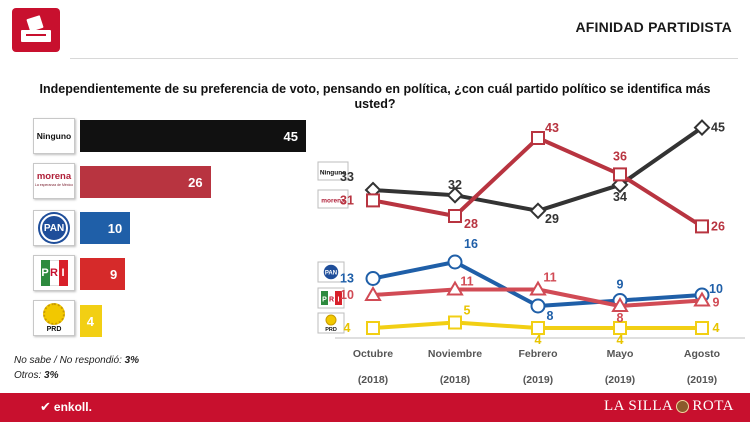 The image size is (750, 422). What do you see at coordinates (718, 128) in the screenshot?
I see `data-label-0: 45` at bounding box center [718, 128].